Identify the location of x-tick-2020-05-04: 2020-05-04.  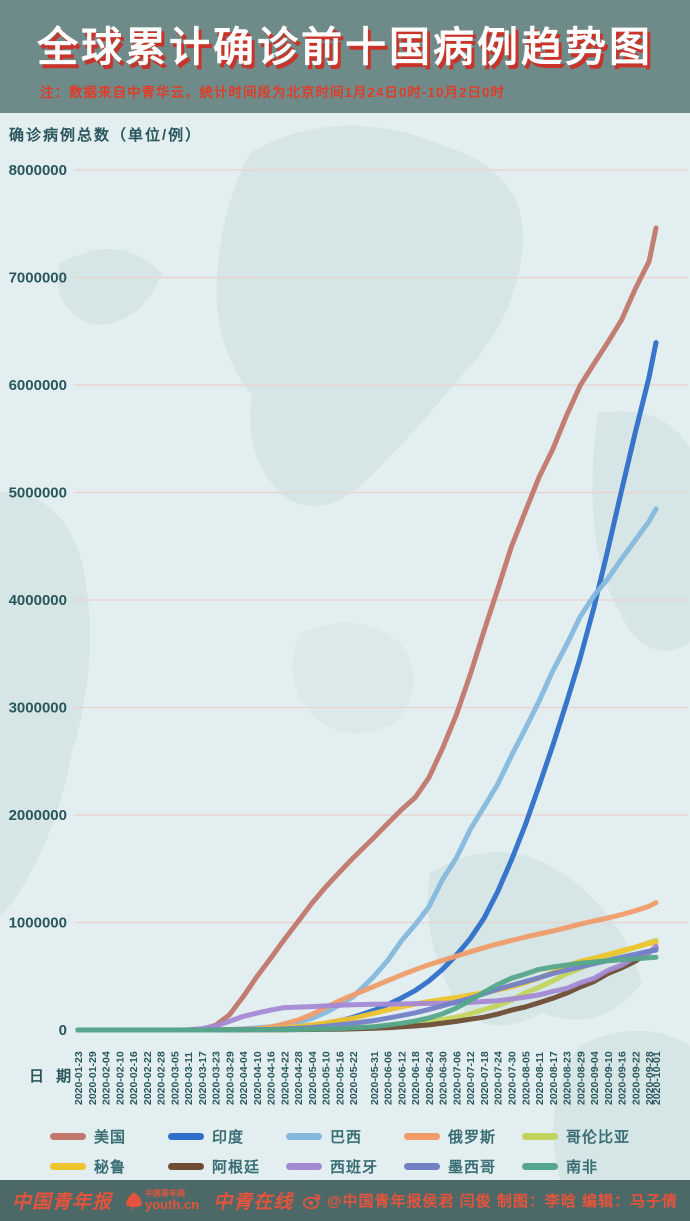
(313, 1078).